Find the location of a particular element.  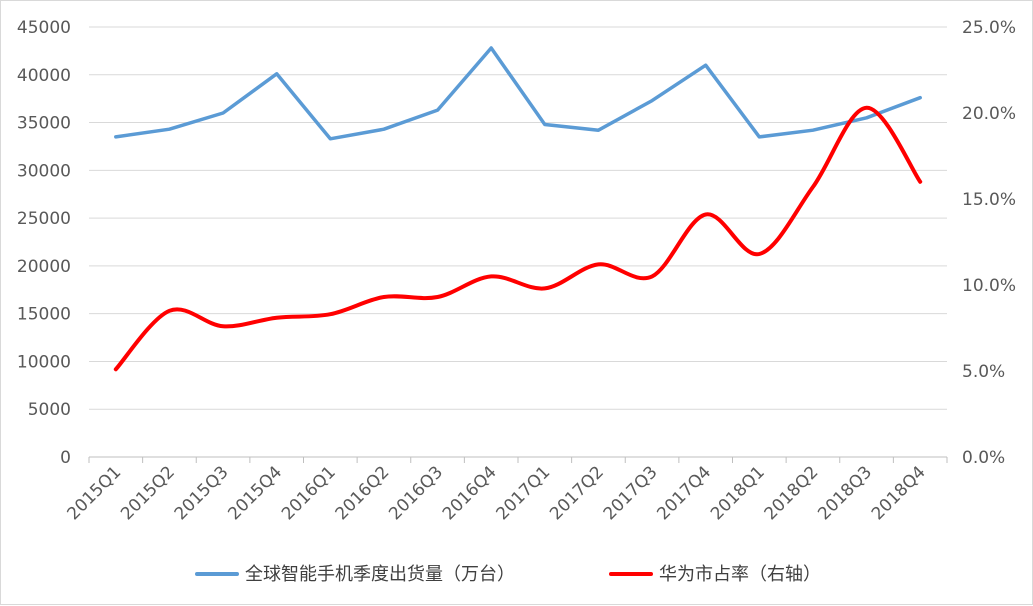

y-left-tick-label: 5000 is located at coordinates (49, 410).